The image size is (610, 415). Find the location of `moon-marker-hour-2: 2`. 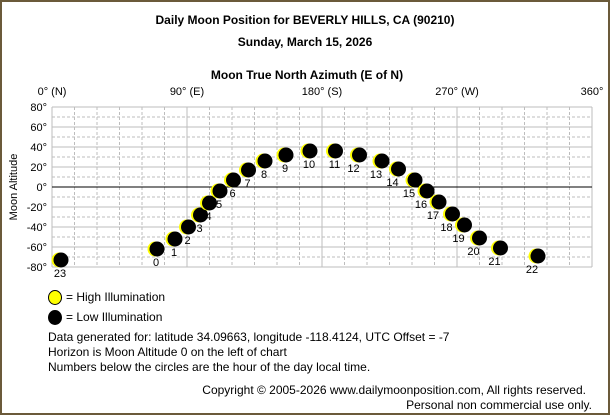

moon-marker-hour-2: 2 is located at coordinates (187, 233).